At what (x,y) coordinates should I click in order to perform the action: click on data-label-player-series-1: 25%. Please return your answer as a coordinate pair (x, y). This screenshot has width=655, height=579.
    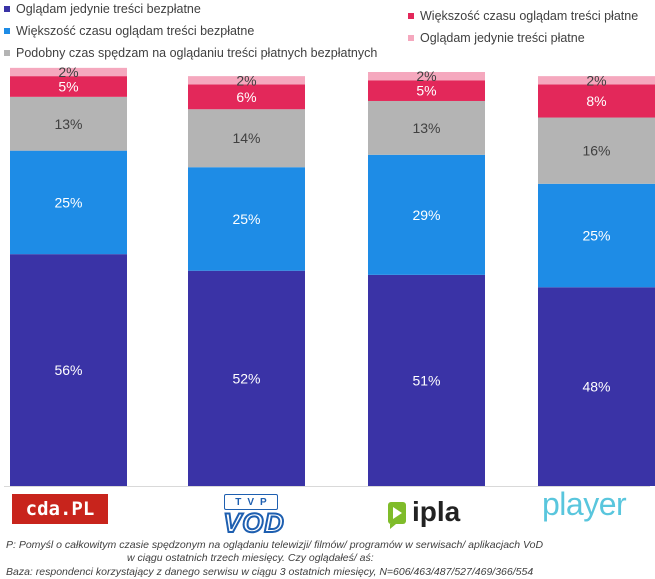
    Looking at the image, I should click on (596, 236).